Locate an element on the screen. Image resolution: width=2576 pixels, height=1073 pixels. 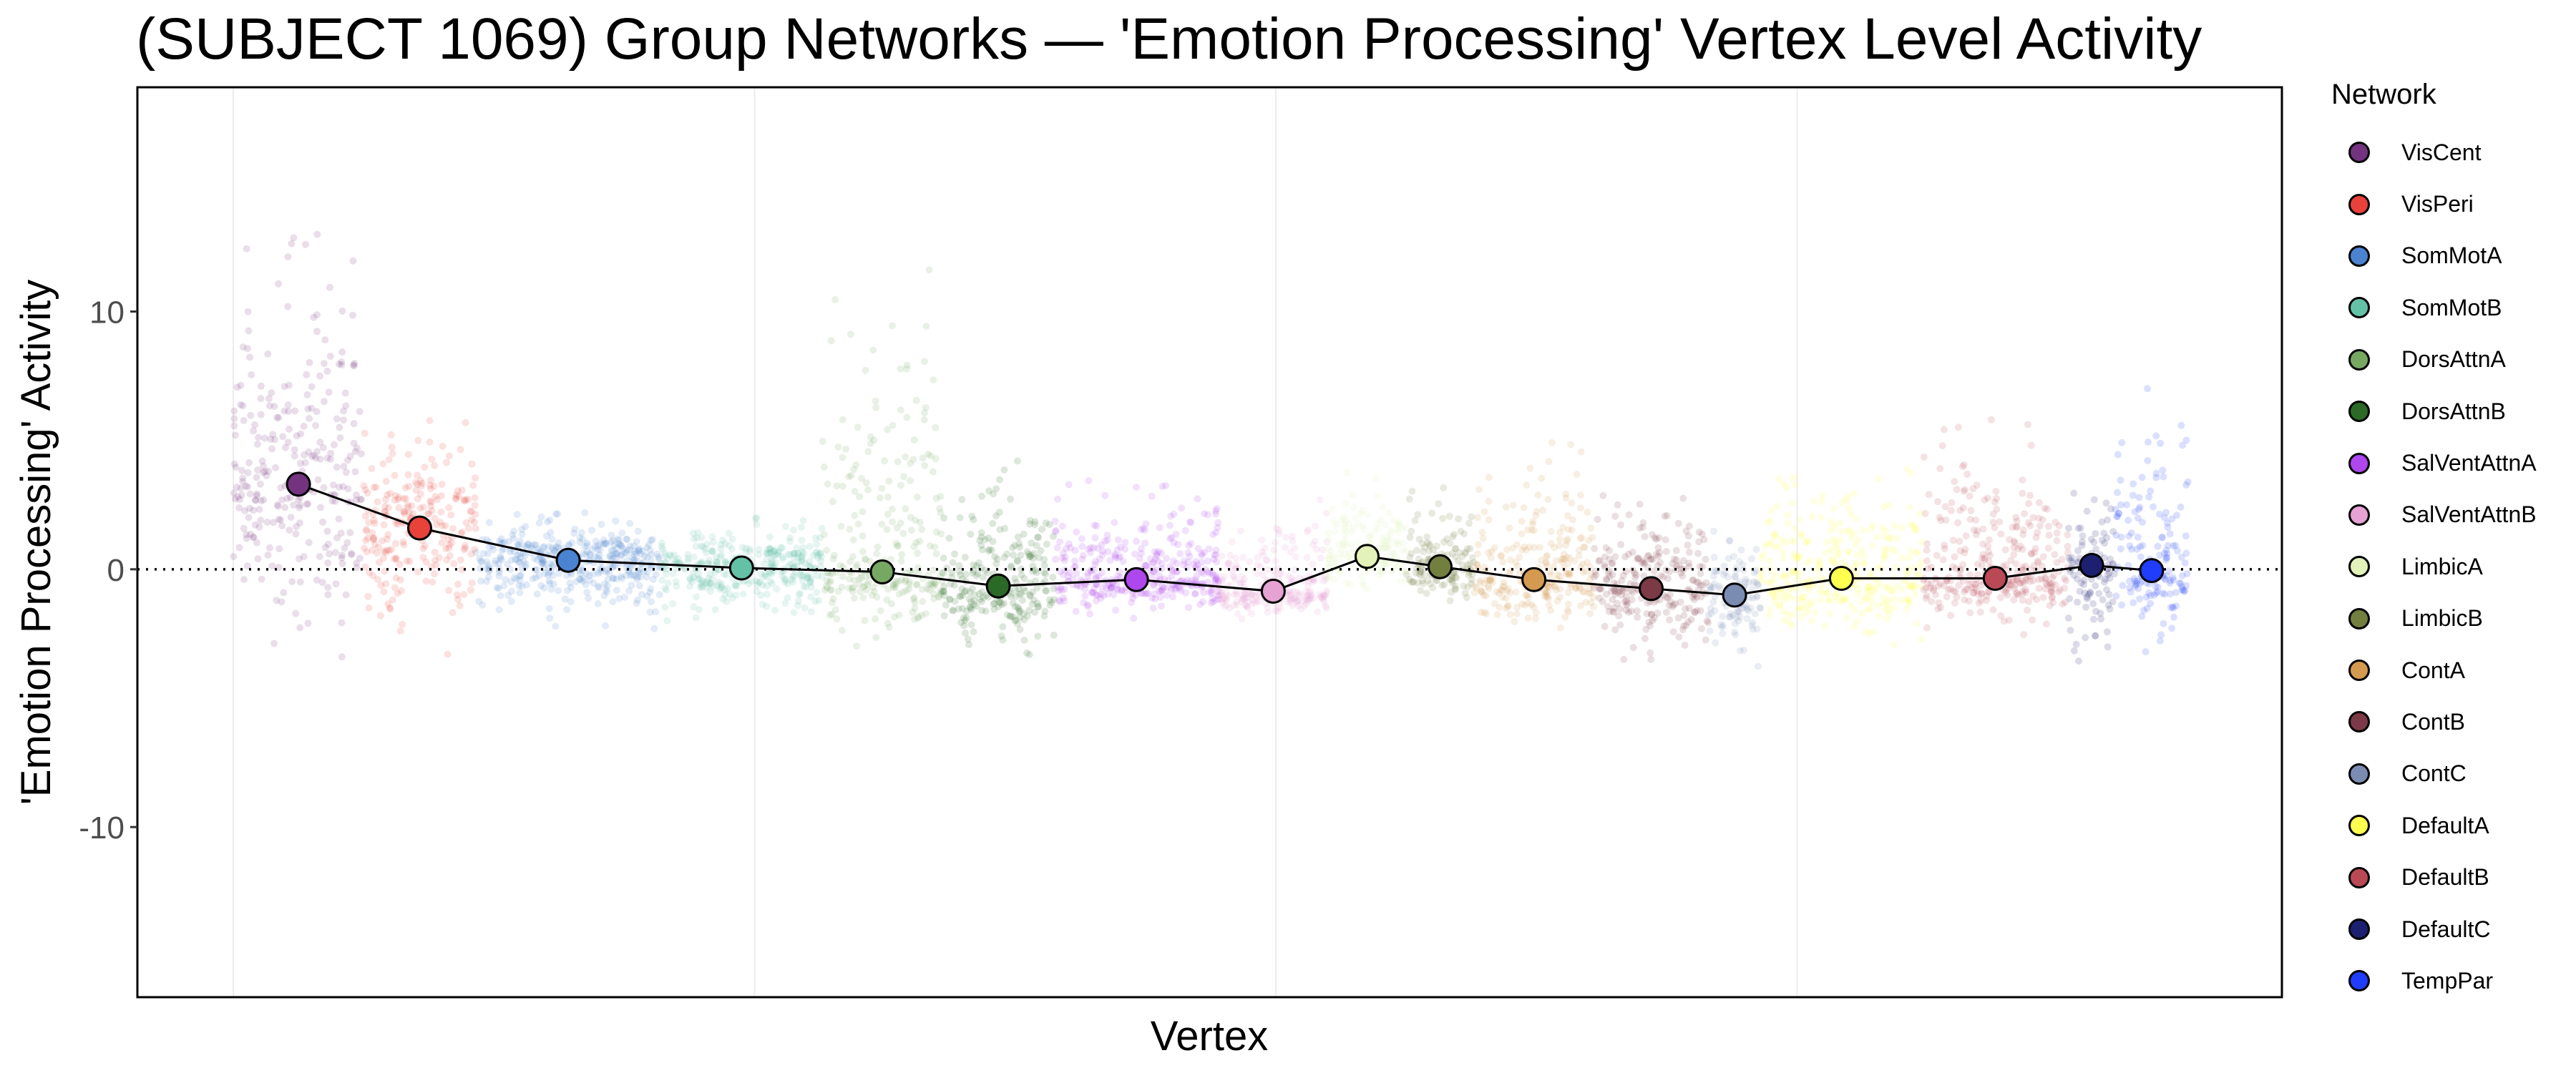
network-points-LimbicB is located at coordinates (1440, 544).